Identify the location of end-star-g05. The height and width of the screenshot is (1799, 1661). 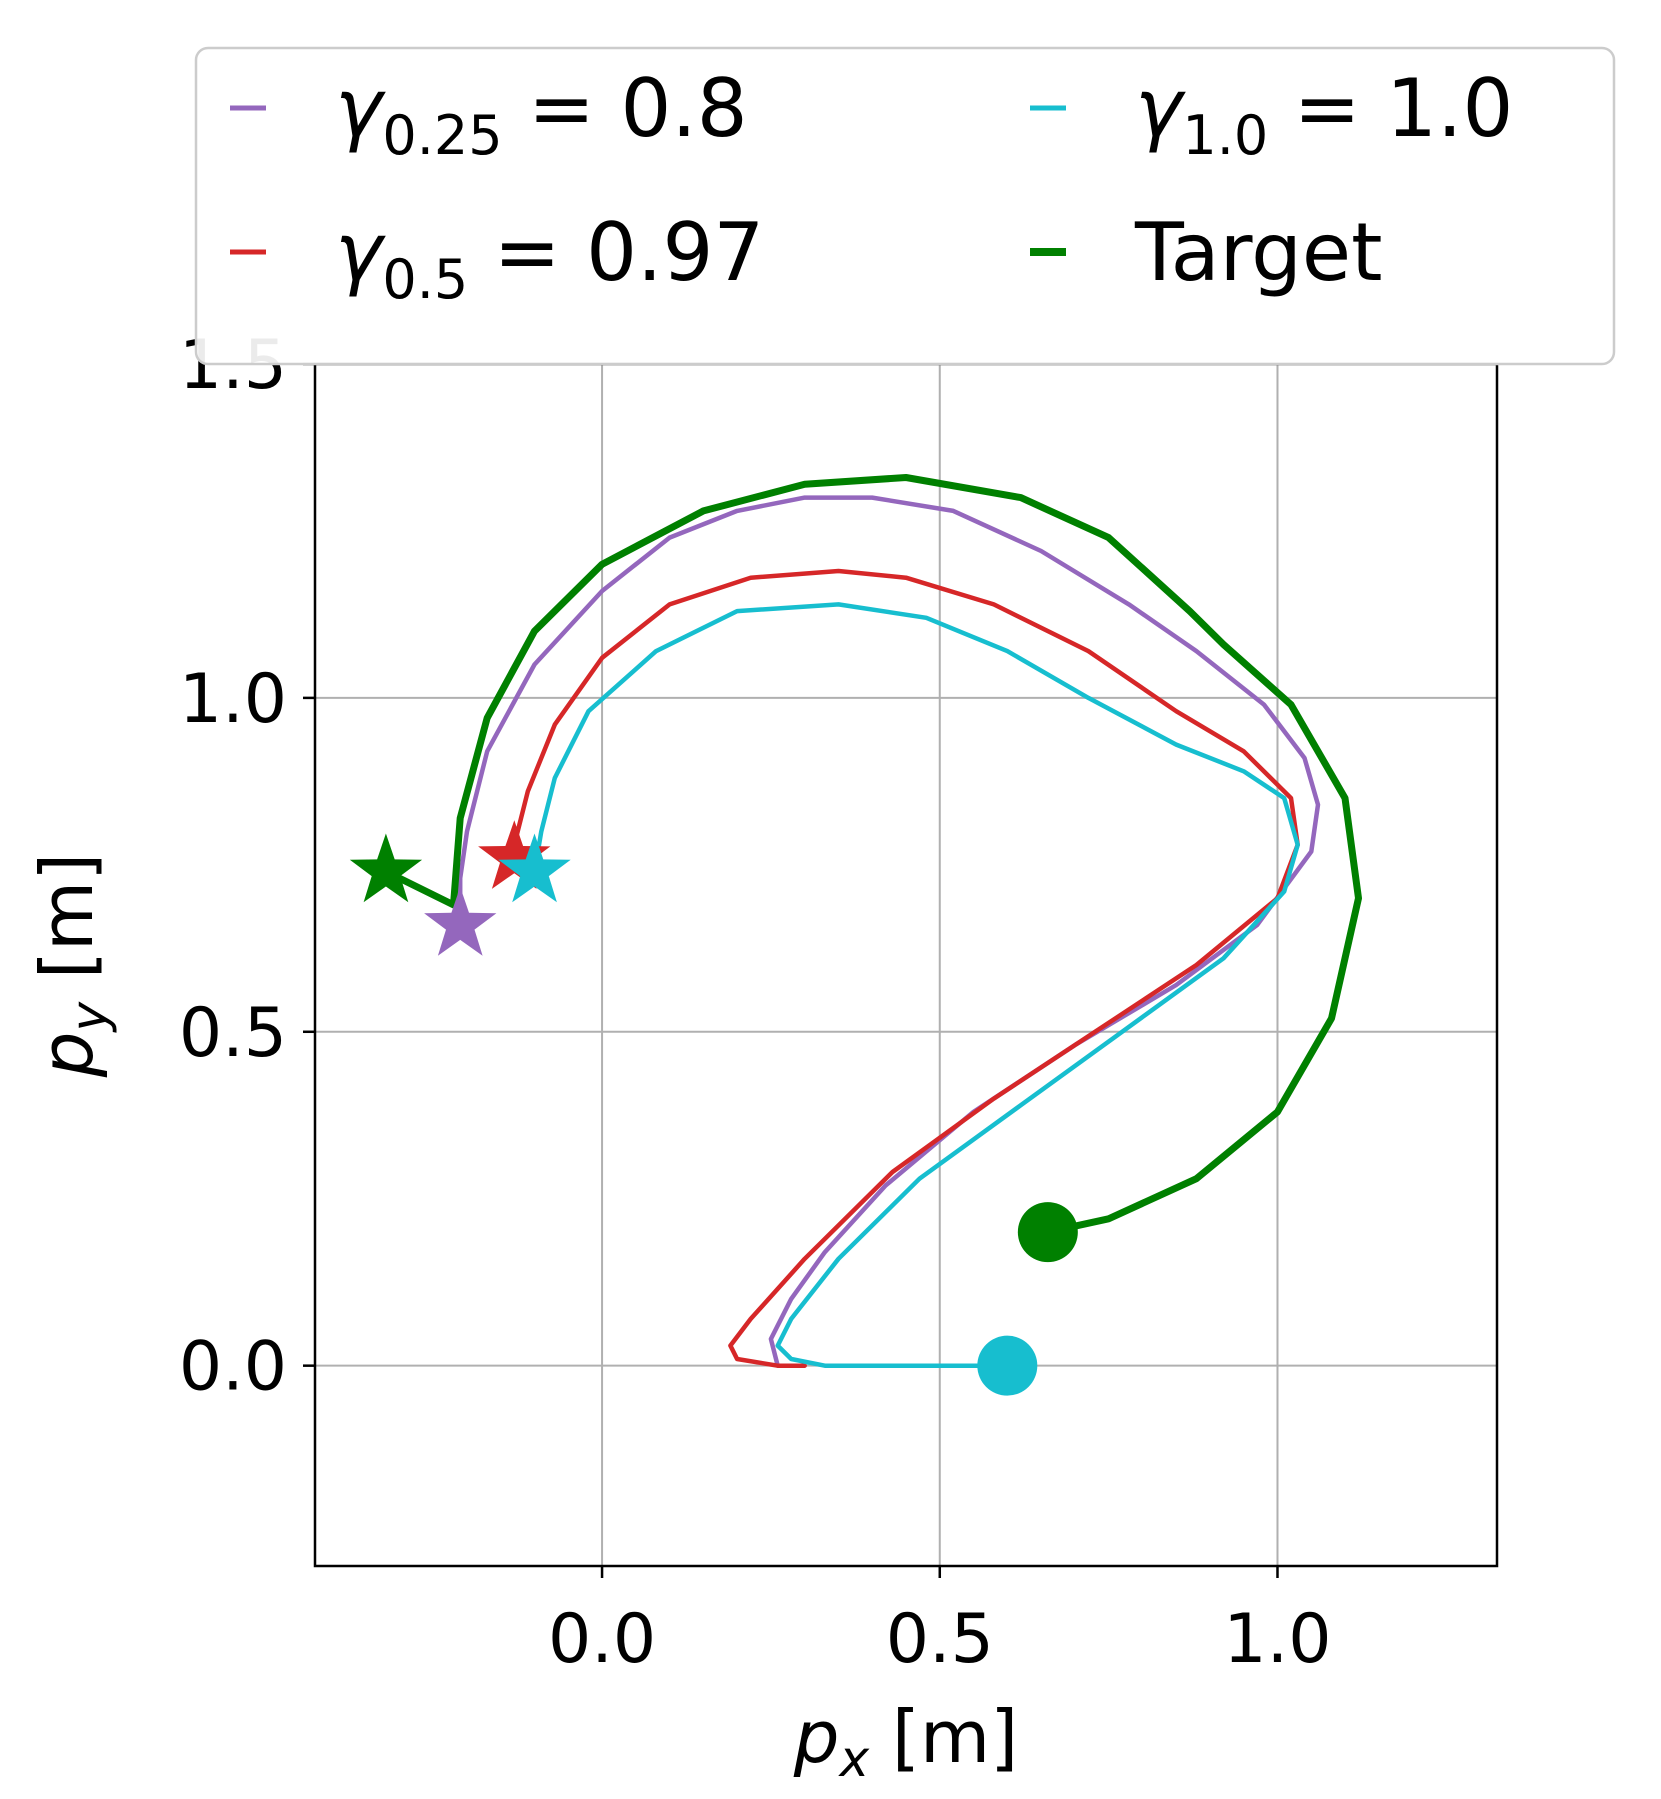
(514, 854).